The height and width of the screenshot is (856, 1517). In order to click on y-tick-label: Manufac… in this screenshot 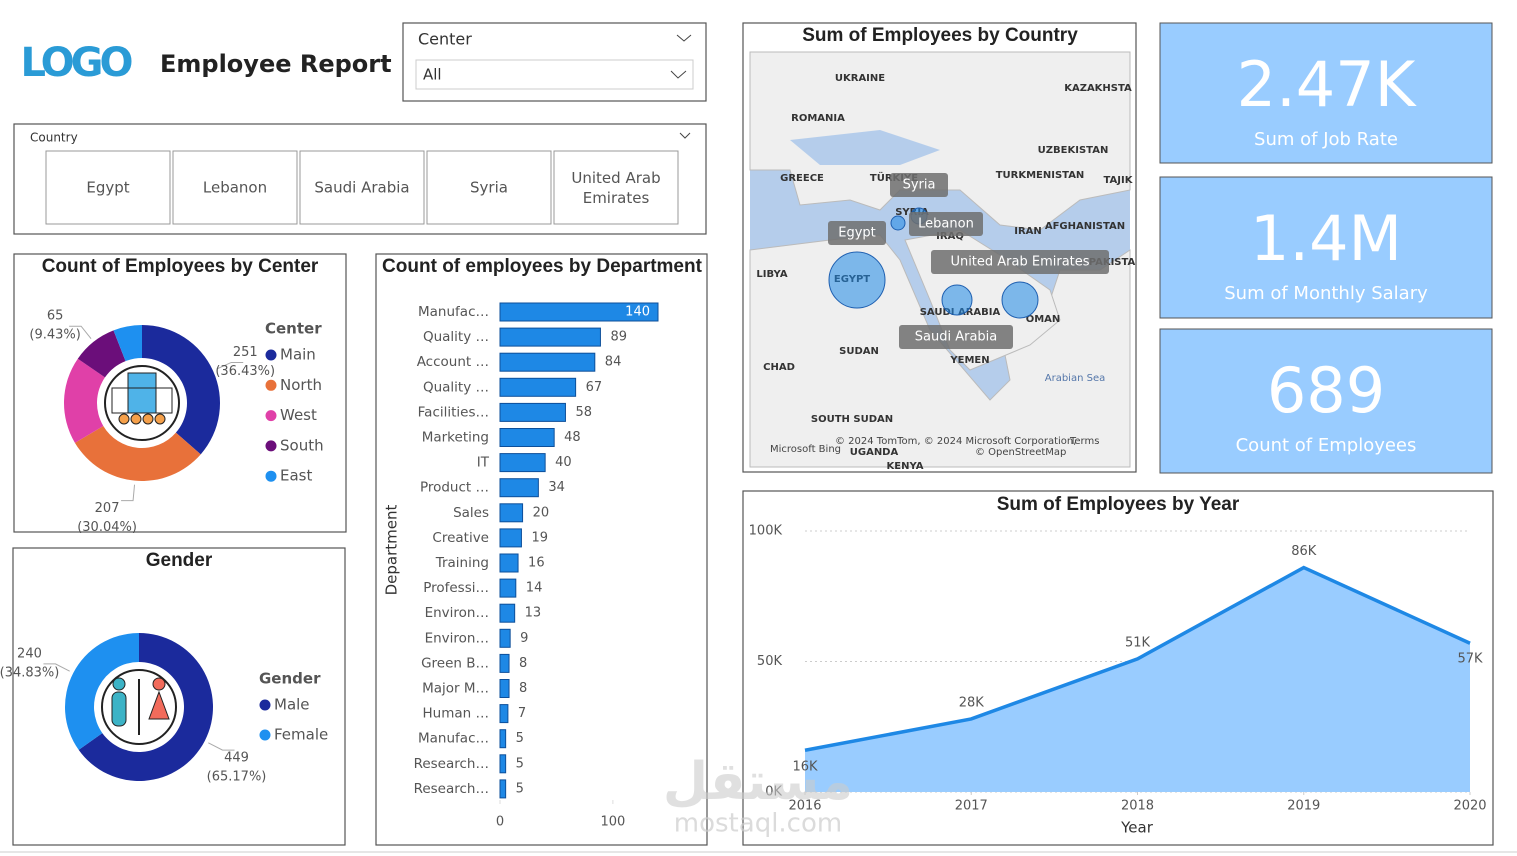, I will do `click(453, 312)`.